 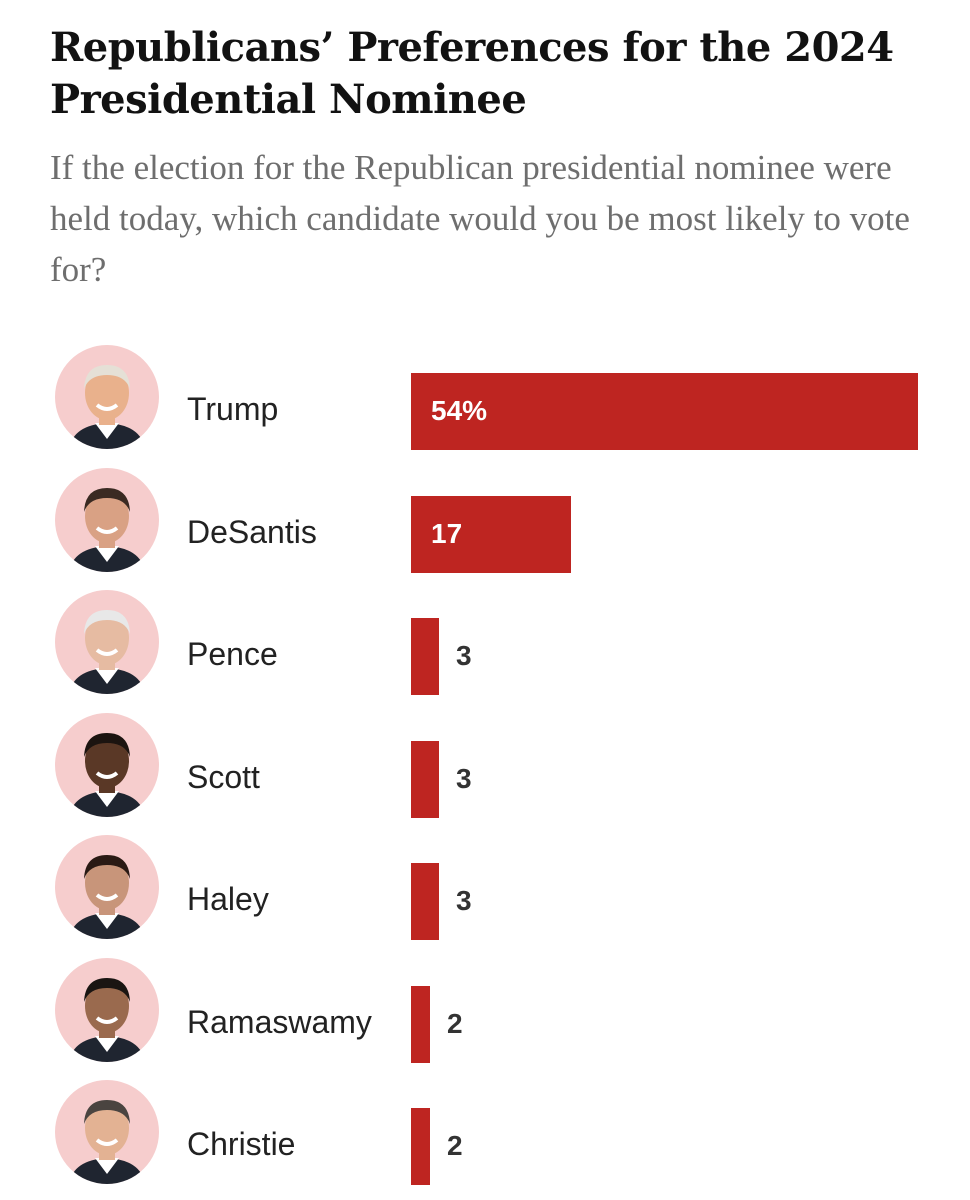 I want to click on bar-row-ramaswamy: Ramaswamy 2, so click(x=485, y=1010).